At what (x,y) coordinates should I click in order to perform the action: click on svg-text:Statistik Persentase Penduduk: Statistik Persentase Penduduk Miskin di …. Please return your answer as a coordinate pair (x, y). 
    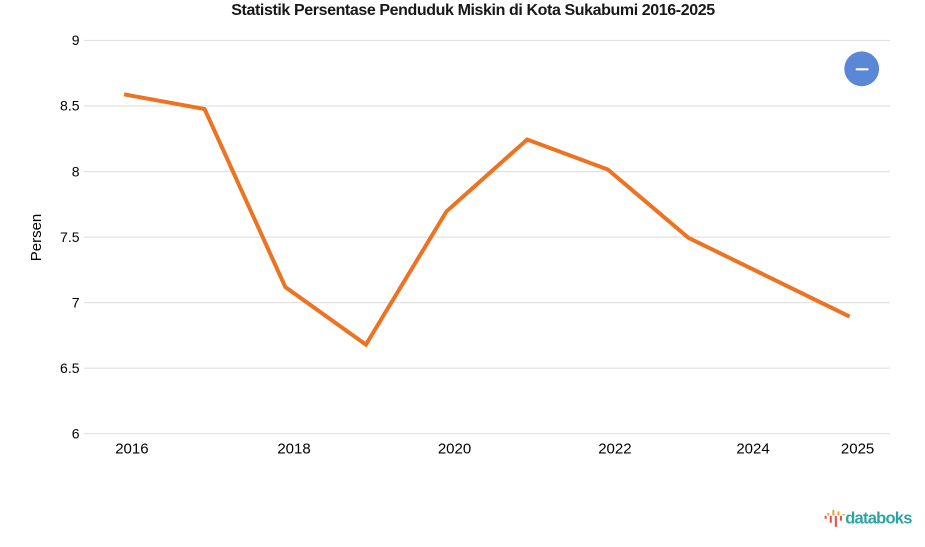
    Looking at the image, I should click on (473, 10).